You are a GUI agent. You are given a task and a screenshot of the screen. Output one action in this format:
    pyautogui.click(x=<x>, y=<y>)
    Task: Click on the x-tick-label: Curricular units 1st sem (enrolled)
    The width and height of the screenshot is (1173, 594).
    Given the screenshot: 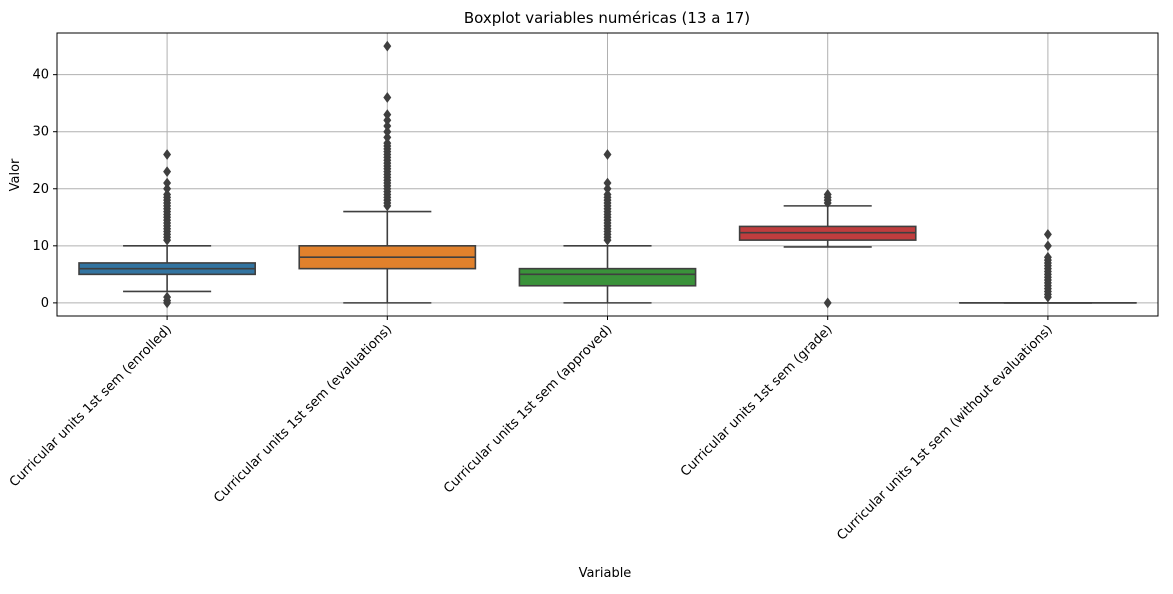 What is the action you would take?
    pyautogui.click(x=91, y=406)
    